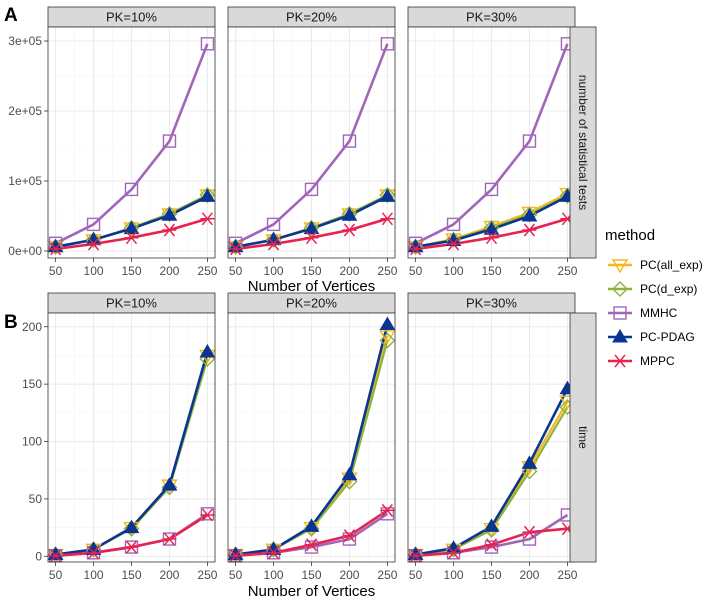 Image resolution: width=708 pixels, height=600 pixels. I want to click on legend-item-pc-d-exp: PC(d_exp), so click(652, 289).